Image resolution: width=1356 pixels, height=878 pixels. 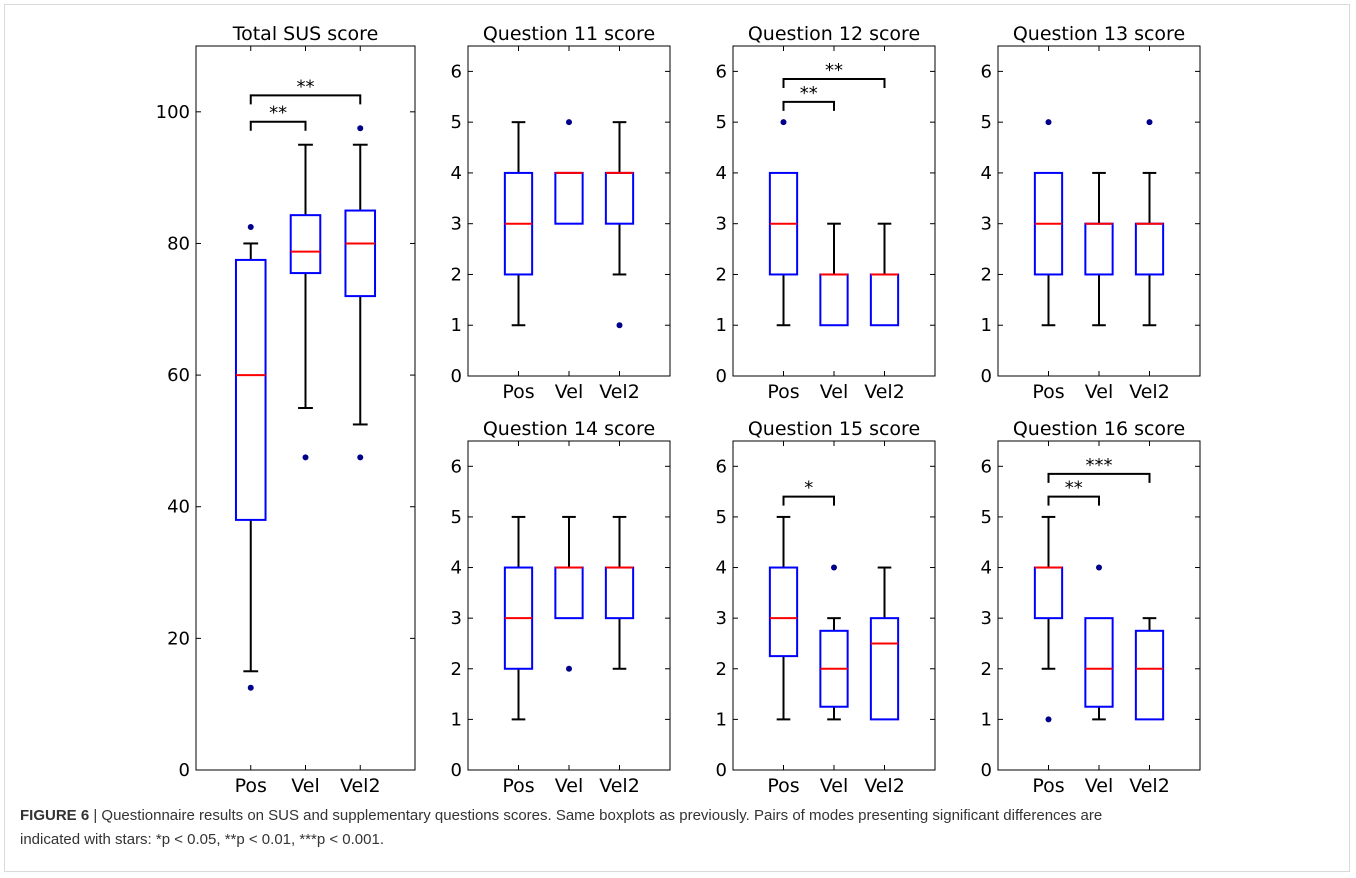 What do you see at coordinates (55, 815) in the screenshot?
I see `figure-label: FIGURE 6` at bounding box center [55, 815].